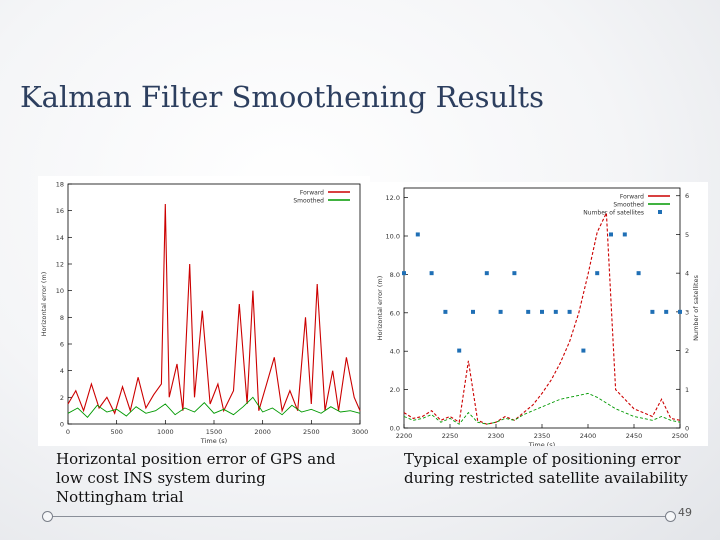 This screenshot has width=720, height=540. Describe the element at coordinates (62, 398) in the screenshot. I see `y-tick-label: 2` at that location.